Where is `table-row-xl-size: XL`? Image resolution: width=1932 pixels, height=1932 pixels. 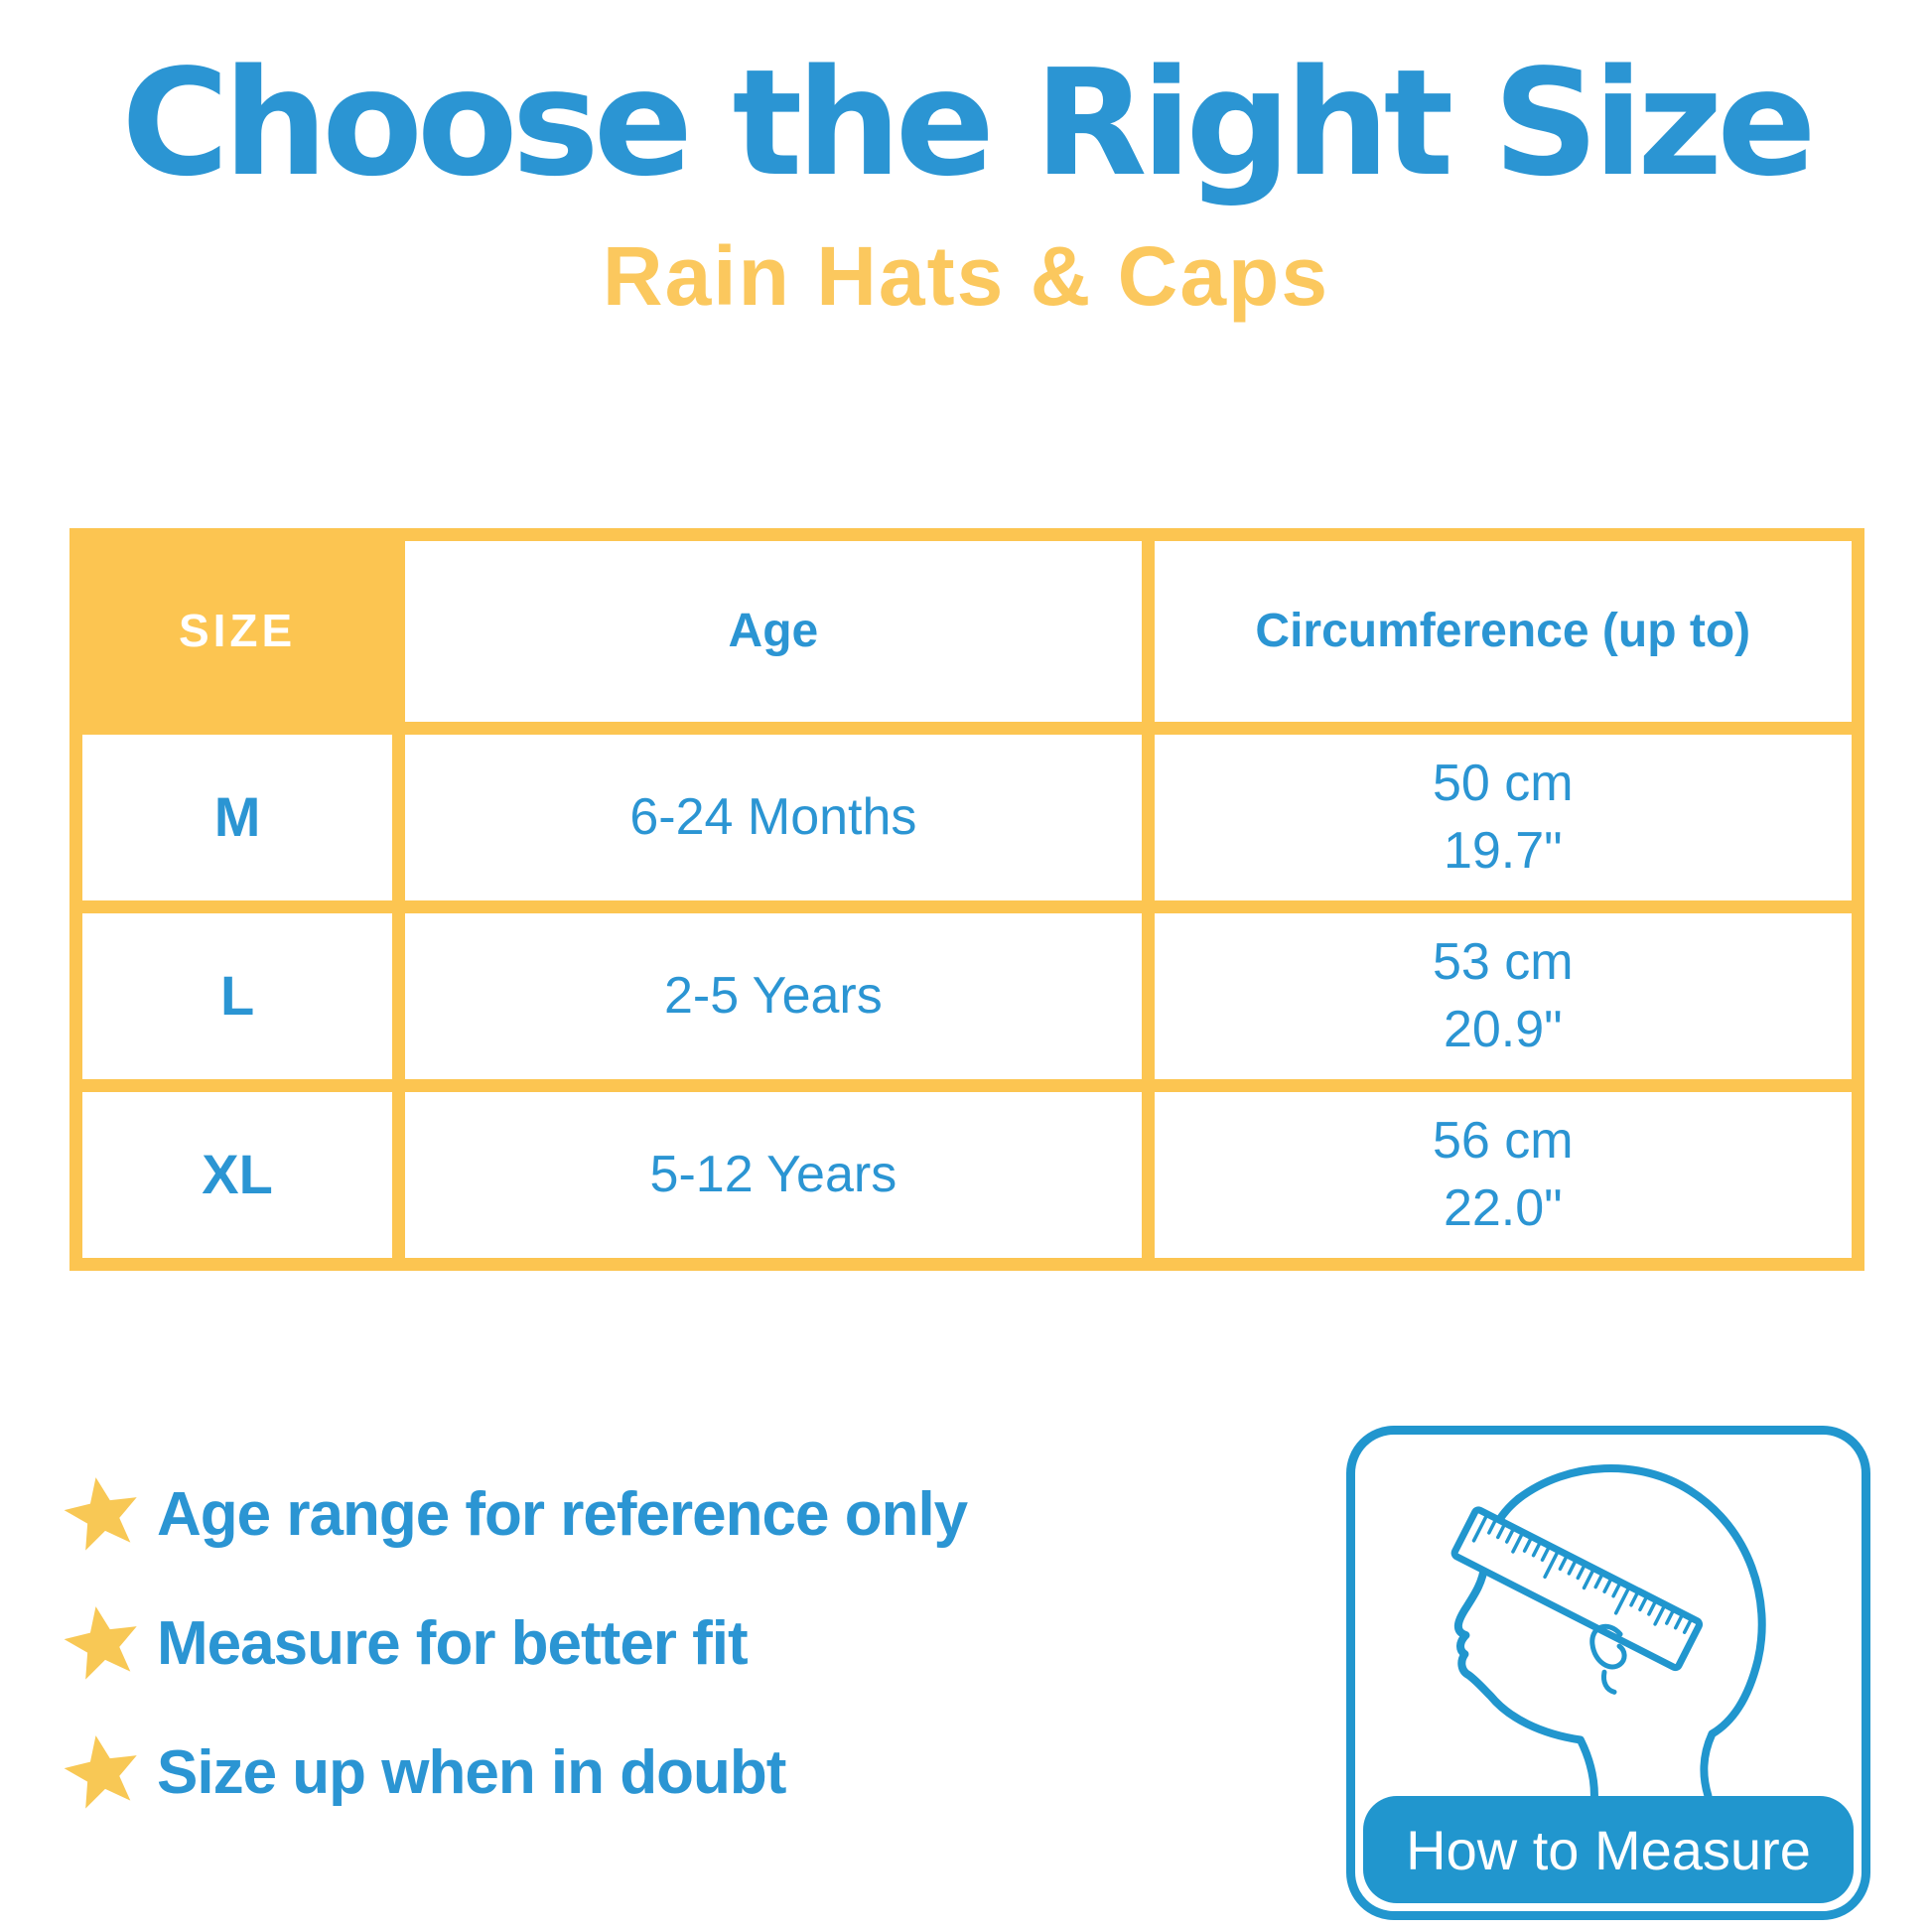 table-row-xl-size: XL is located at coordinates (237, 1175).